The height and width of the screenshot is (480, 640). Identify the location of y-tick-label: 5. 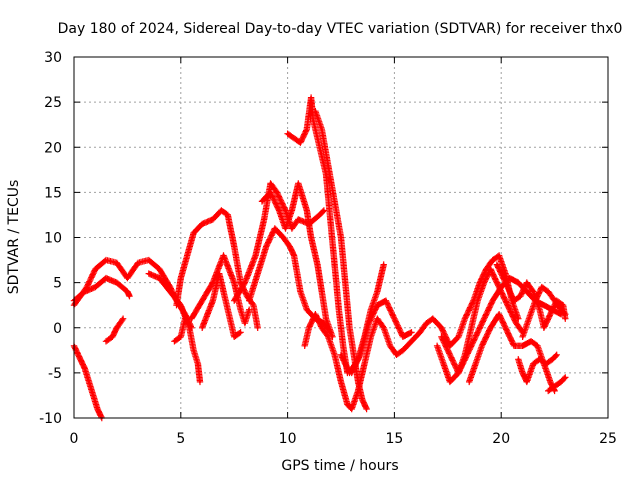
(57, 284).